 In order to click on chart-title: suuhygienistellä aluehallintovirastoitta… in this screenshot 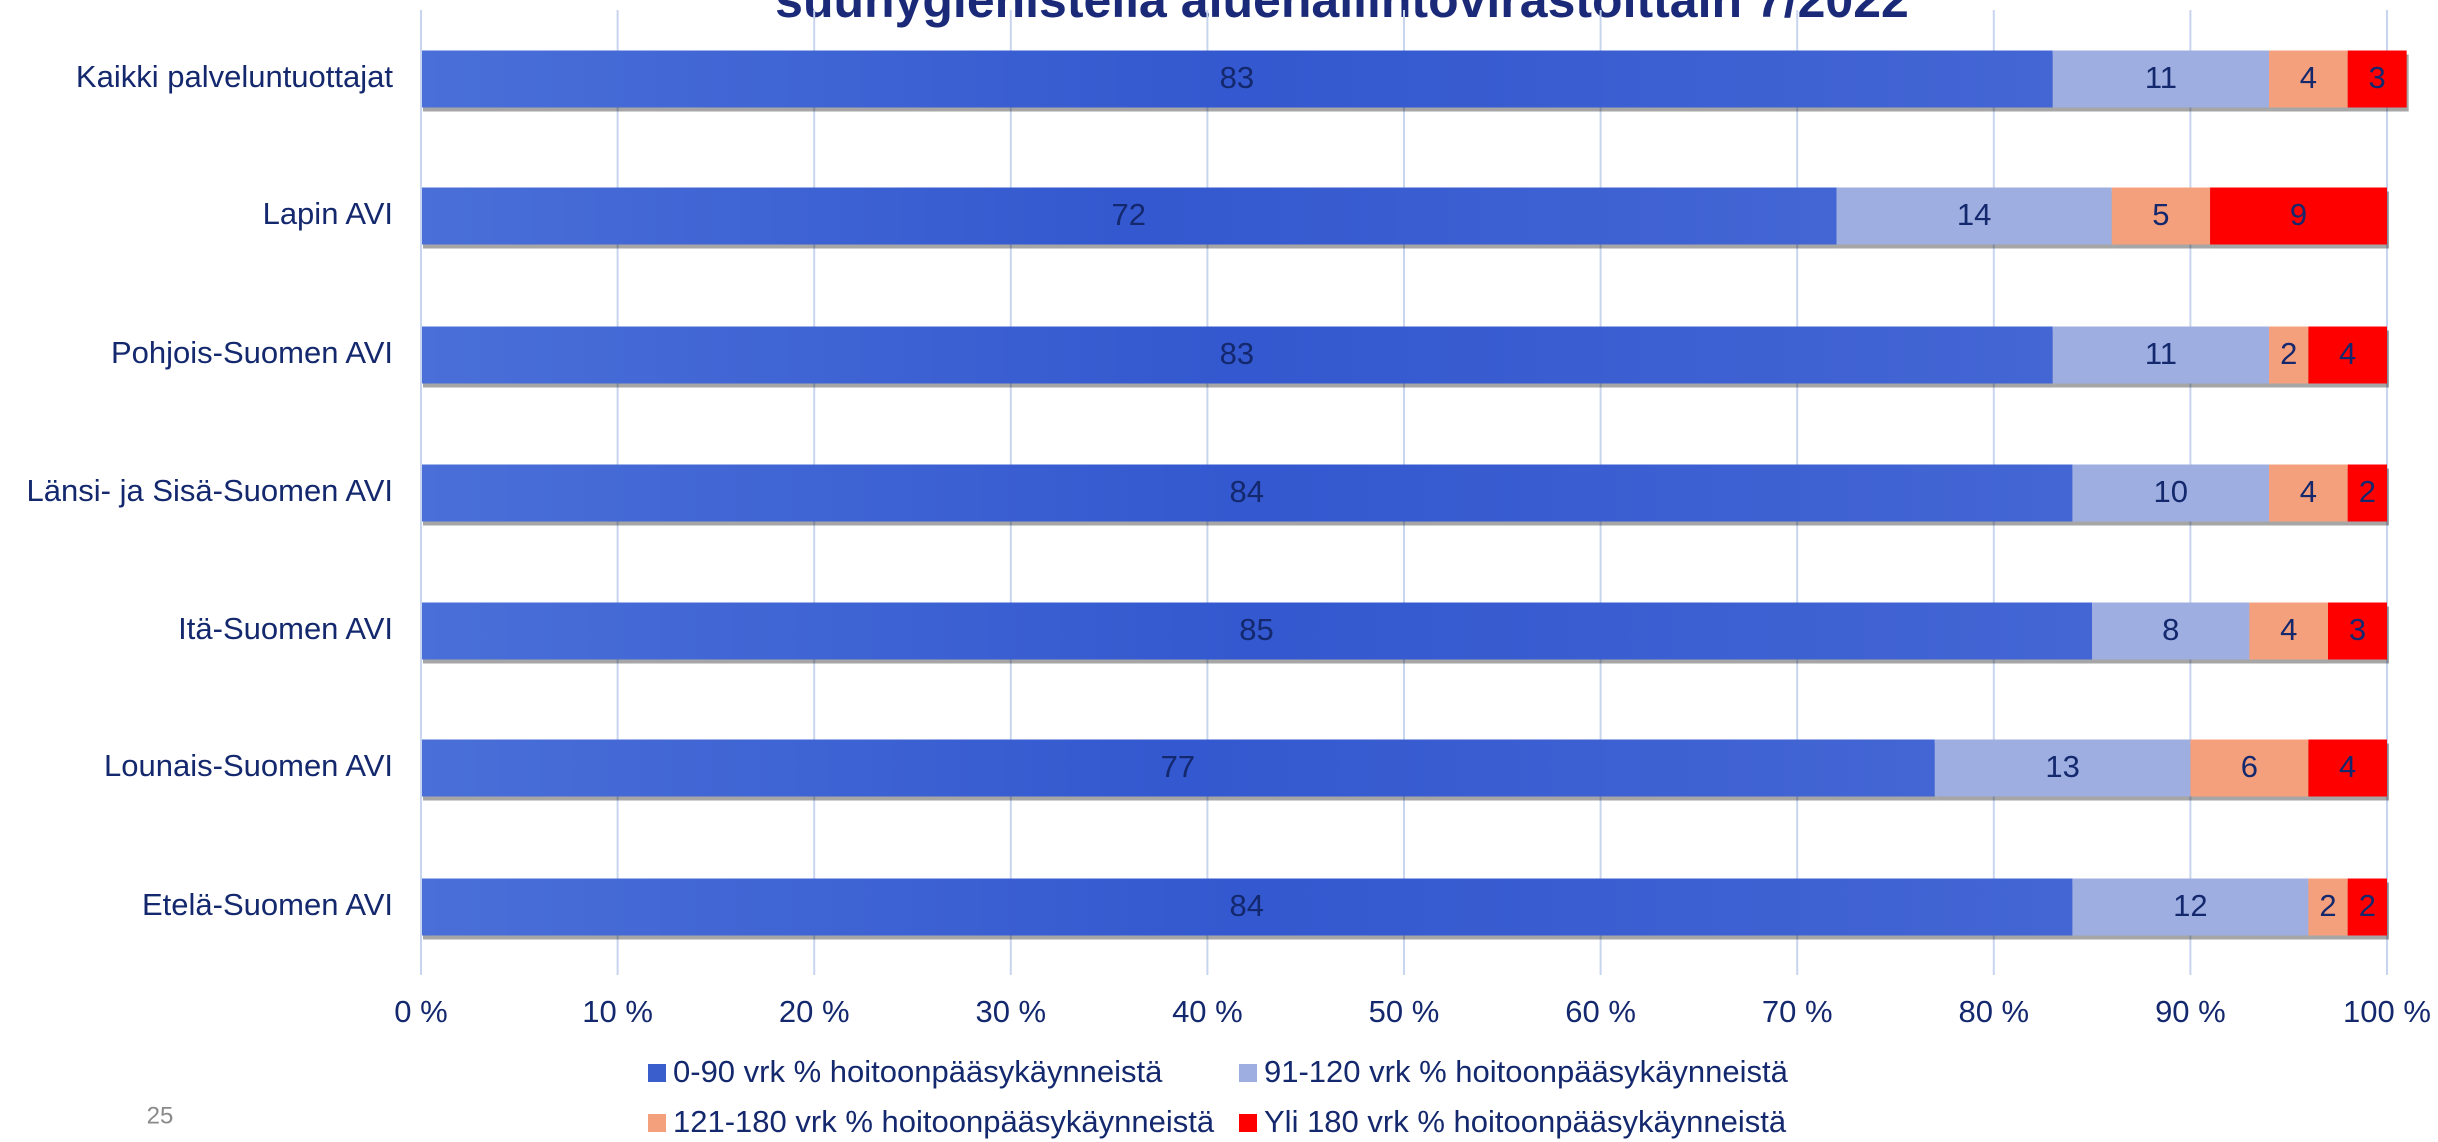, I will do `click(1342, 14)`.